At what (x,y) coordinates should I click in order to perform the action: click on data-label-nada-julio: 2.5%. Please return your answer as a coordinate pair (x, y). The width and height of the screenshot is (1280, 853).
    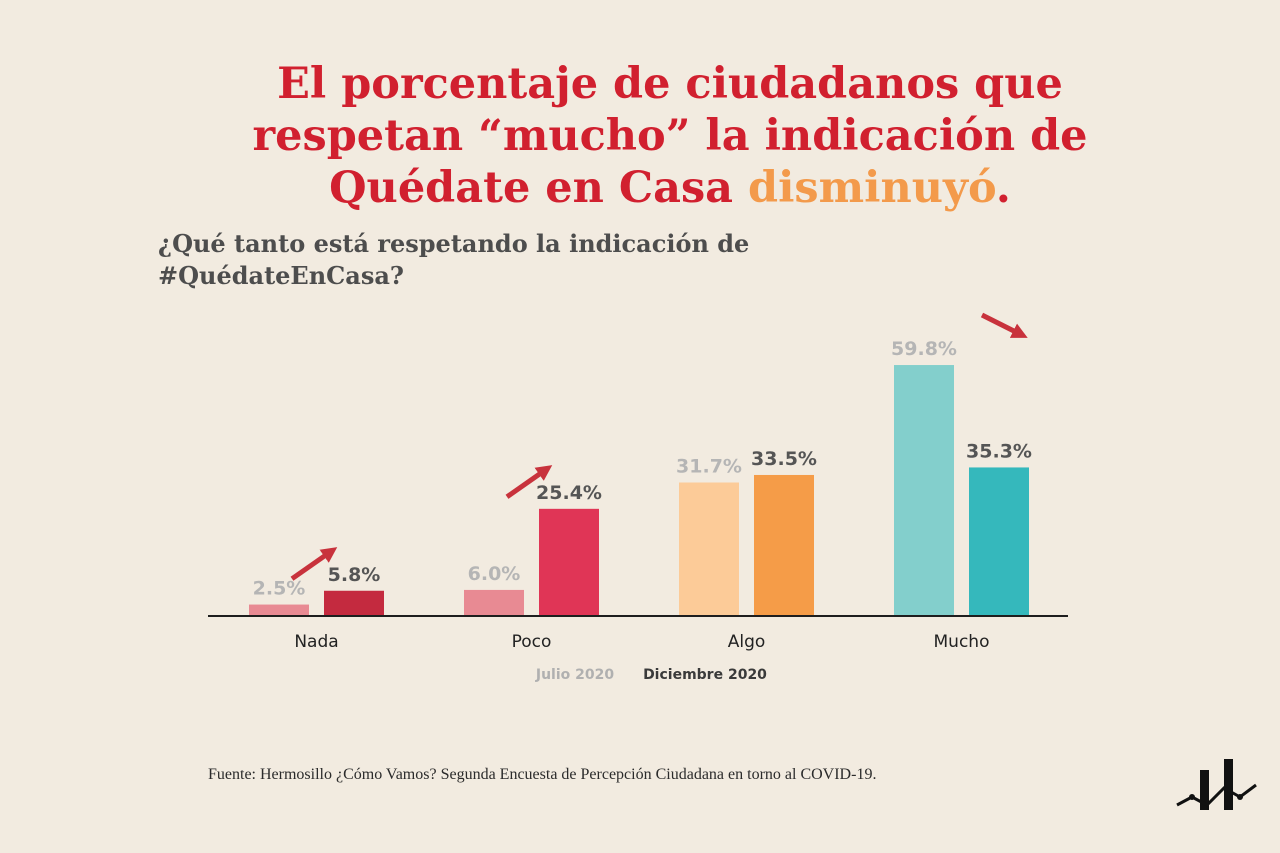
    Looking at the image, I should click on (279, 589).